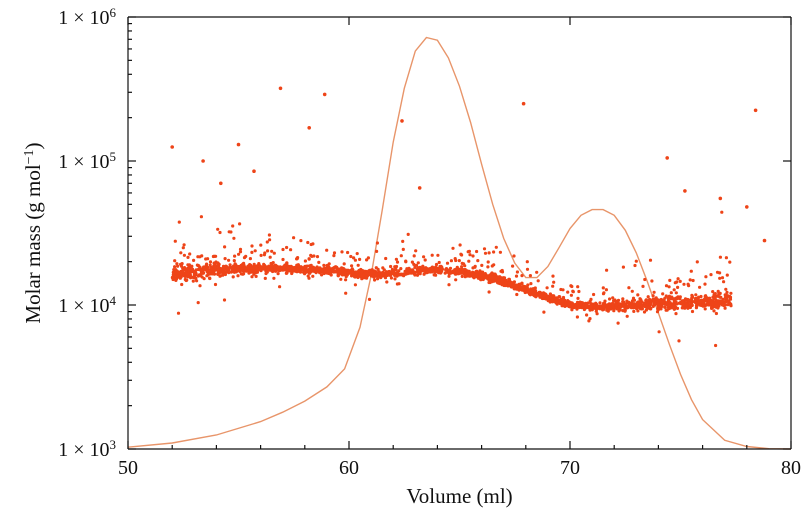 The height and width of the screenshot is (509, 807). What do you see at coordinates (29, 156) in the screenshot?
I see `y-axis-title-sup: −1` at bounding box center [29, 156].